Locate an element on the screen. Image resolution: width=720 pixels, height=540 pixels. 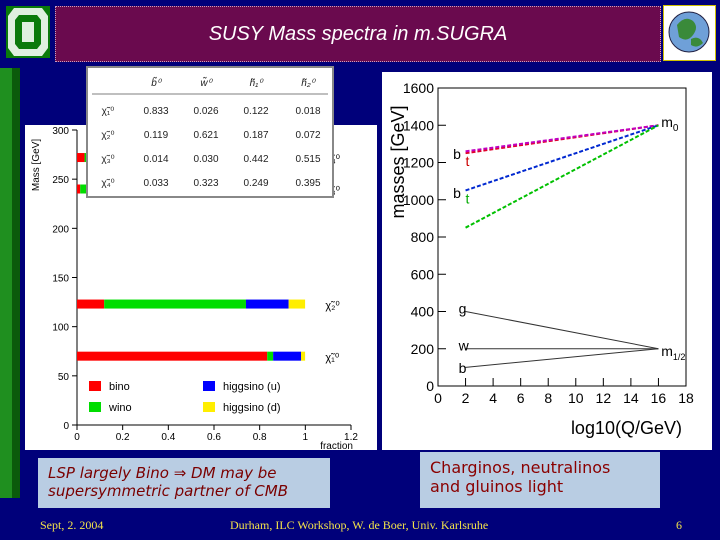
table-cell: 0.026 is located at coordinates (205, 111).